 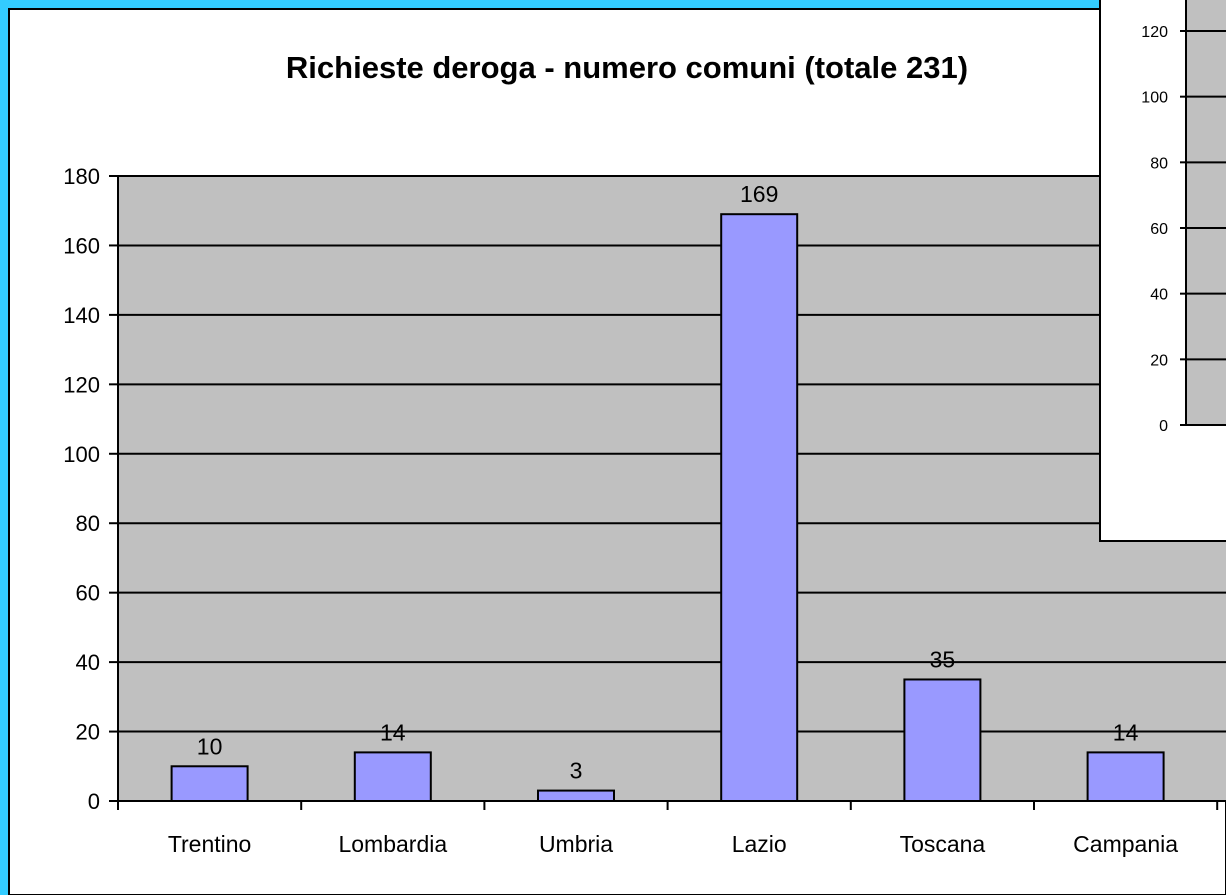 I want to click on overlapping-y-tick-label: 40, so click(x=1159, y=295).